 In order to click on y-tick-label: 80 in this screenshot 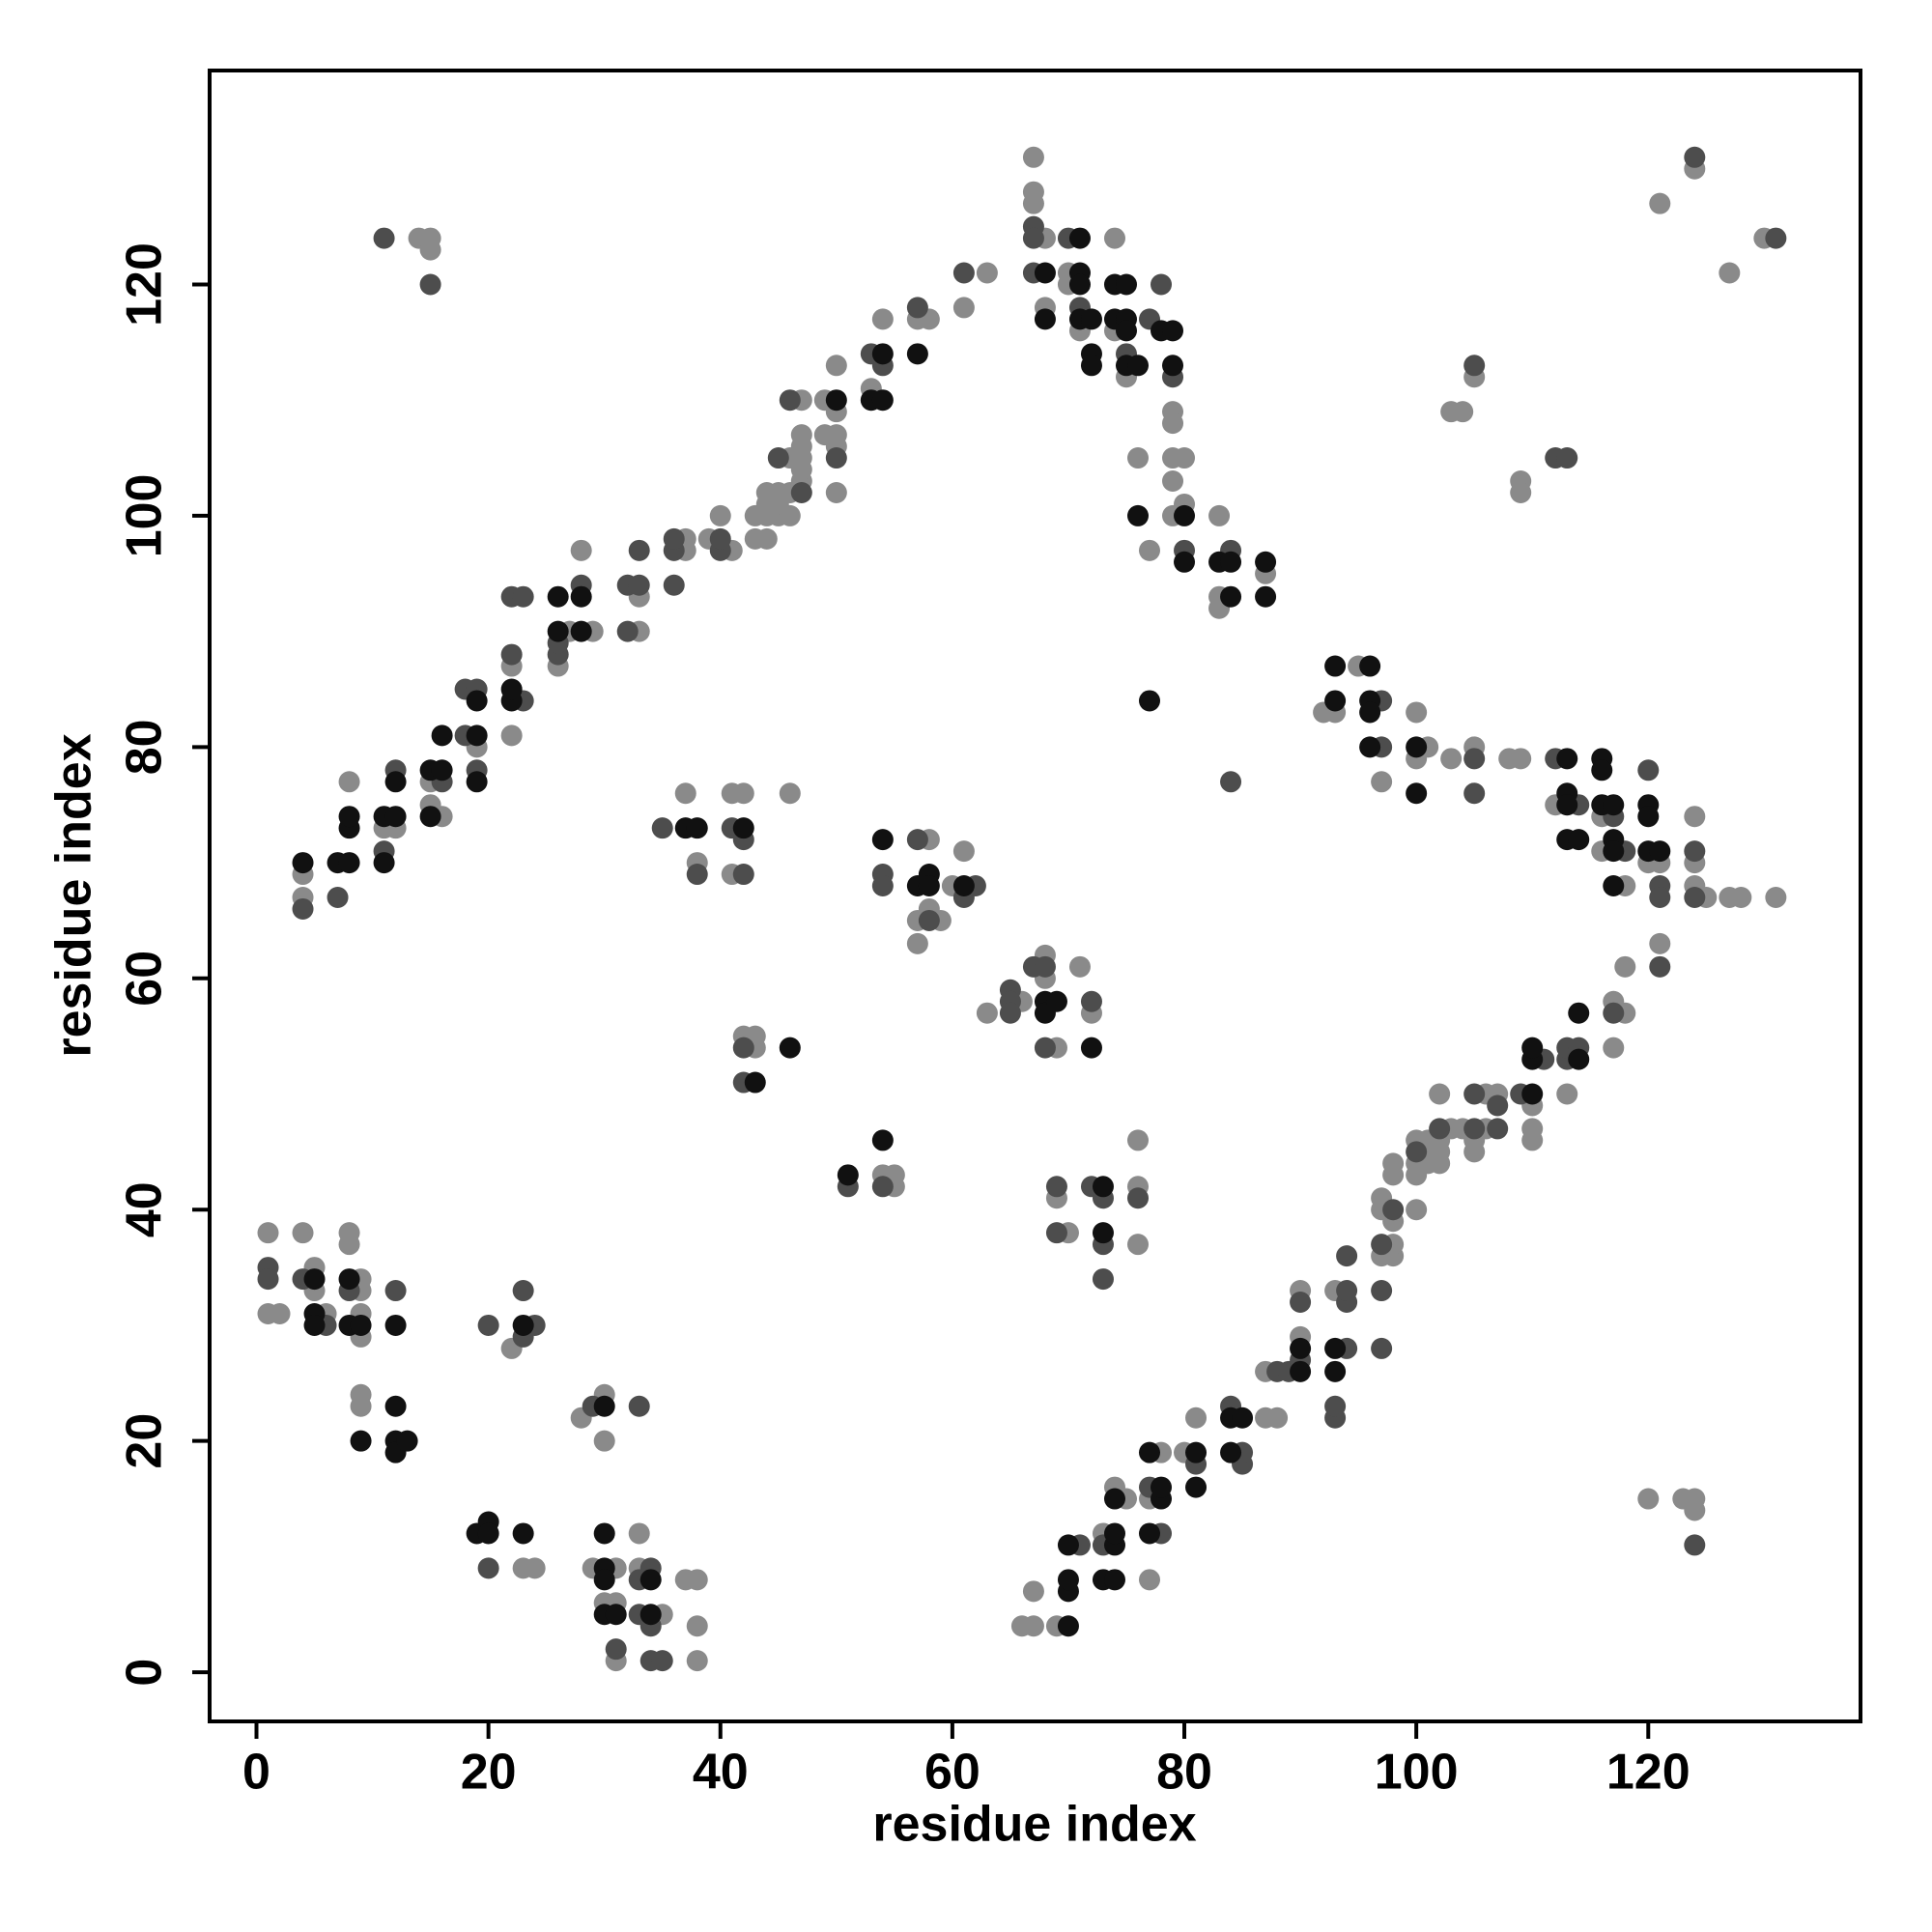, I will do `click(145, 747)`.